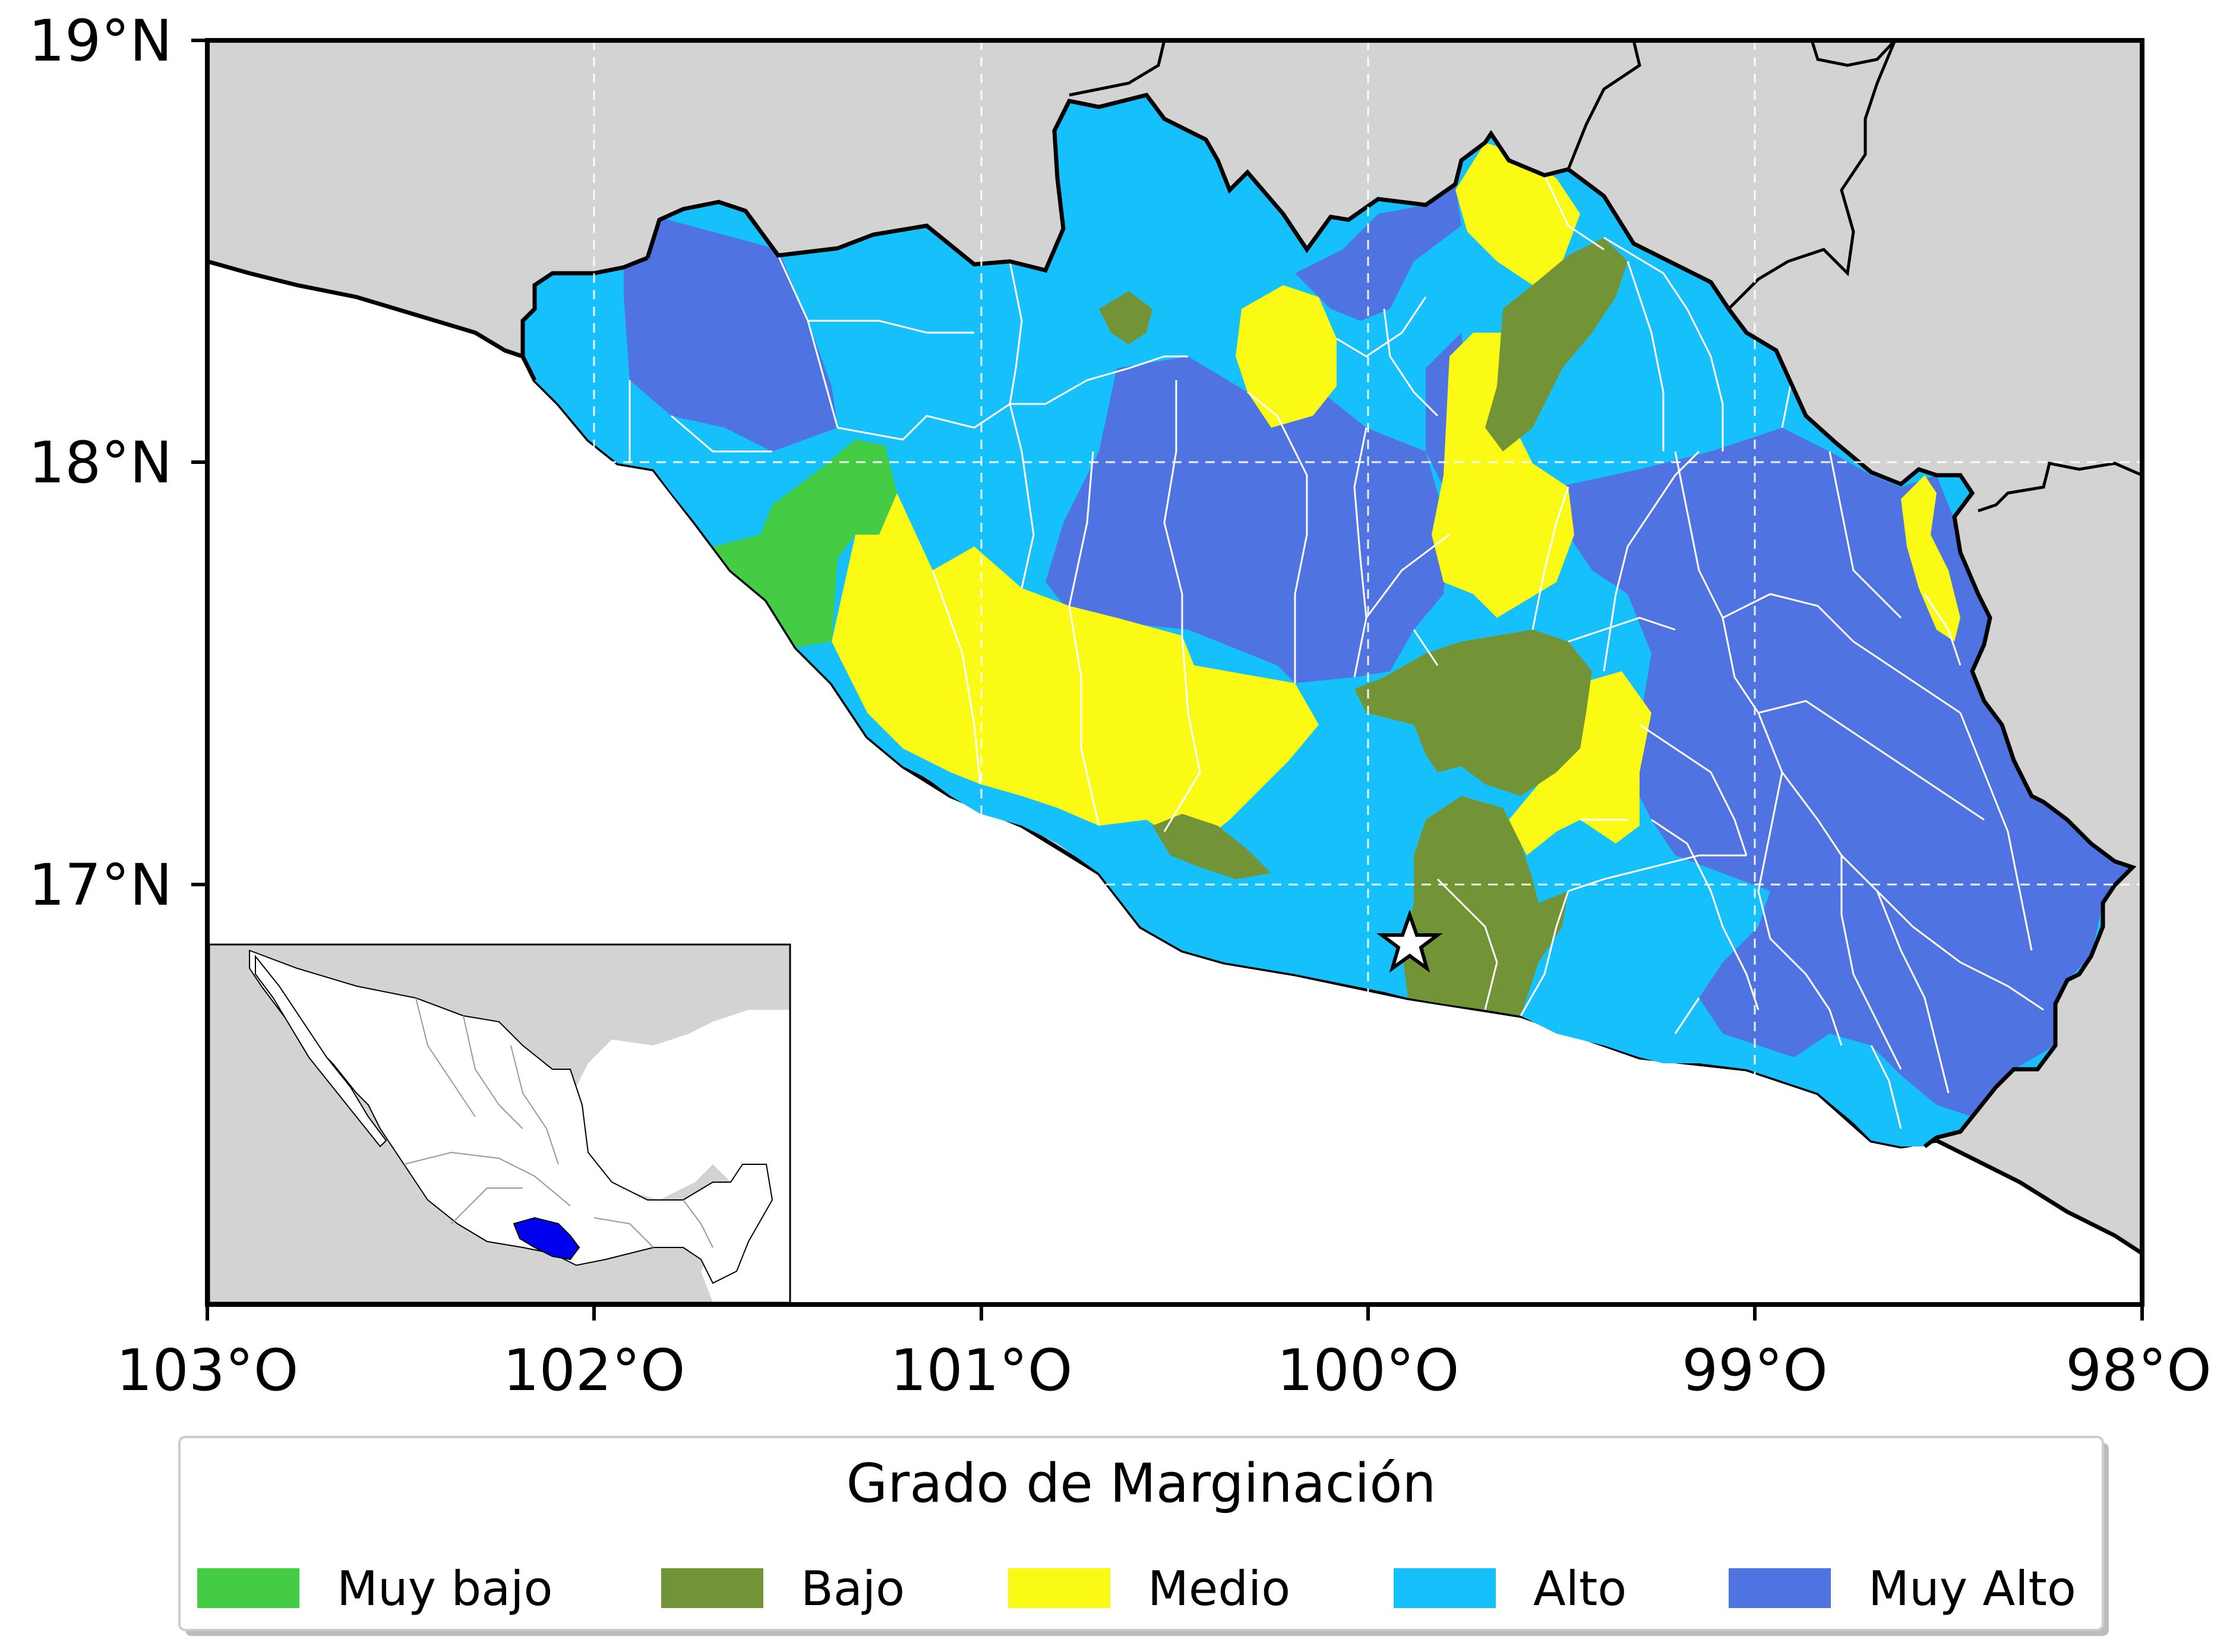 The image size is (2233, 1652). I want to click on lat-tick-18: 18°N, so click(100, 463).